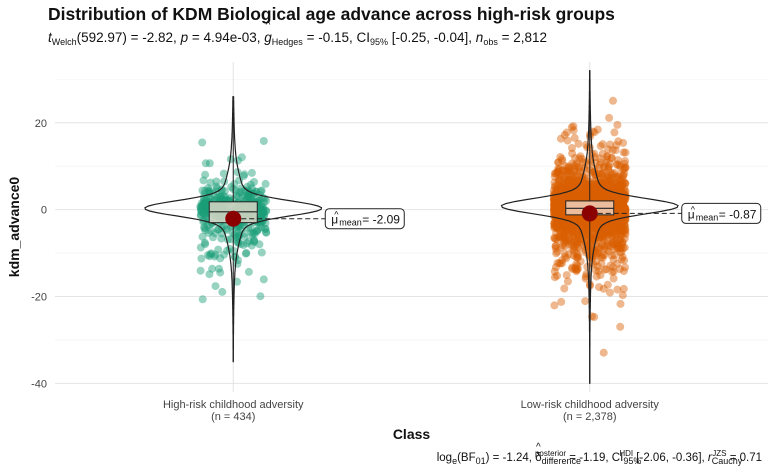 Image resolution: width=770 pixels, height=475 pixels. Describe the element at coordinates (39, 297) in the screenshot. I see `y-tick-label: -20` at that location.